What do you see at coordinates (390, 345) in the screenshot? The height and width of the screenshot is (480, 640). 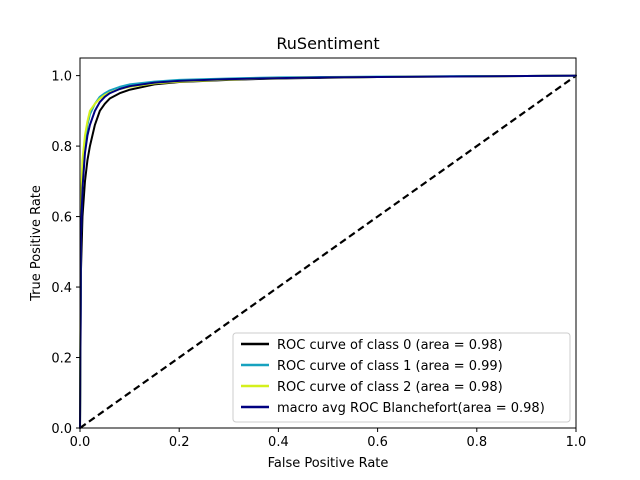 I see `legend-label-0: ROC curve of class 0 (area = 0.98)` at bounding box center [390, 345].